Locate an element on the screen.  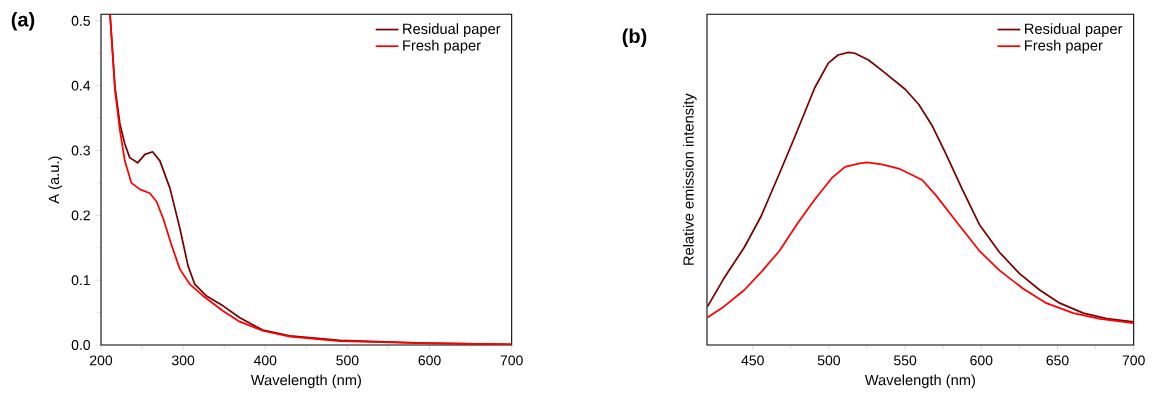
y-axis-title: Relative emission intensity is located at coordinates (689, 179).